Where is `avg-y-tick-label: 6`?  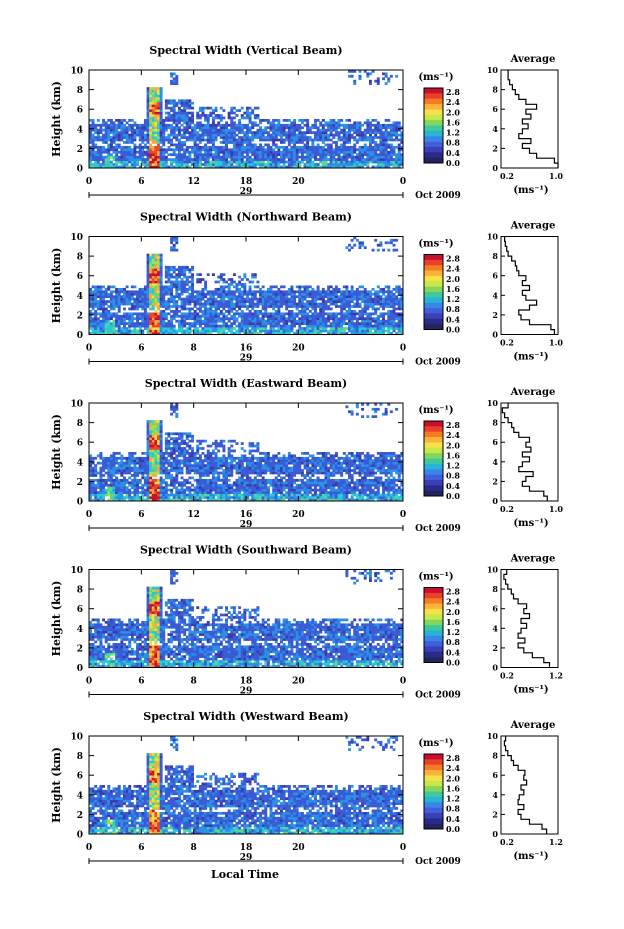
avg-y-tick-label: 6 is located at coordinates (495, 276).